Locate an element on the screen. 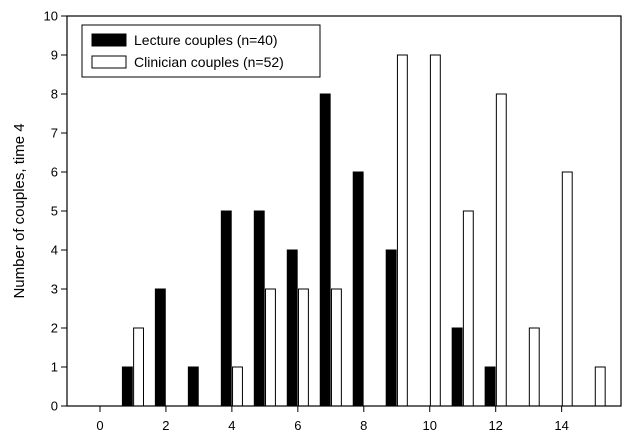  legend-swatch-clinician is located at coordinates (109, 62).